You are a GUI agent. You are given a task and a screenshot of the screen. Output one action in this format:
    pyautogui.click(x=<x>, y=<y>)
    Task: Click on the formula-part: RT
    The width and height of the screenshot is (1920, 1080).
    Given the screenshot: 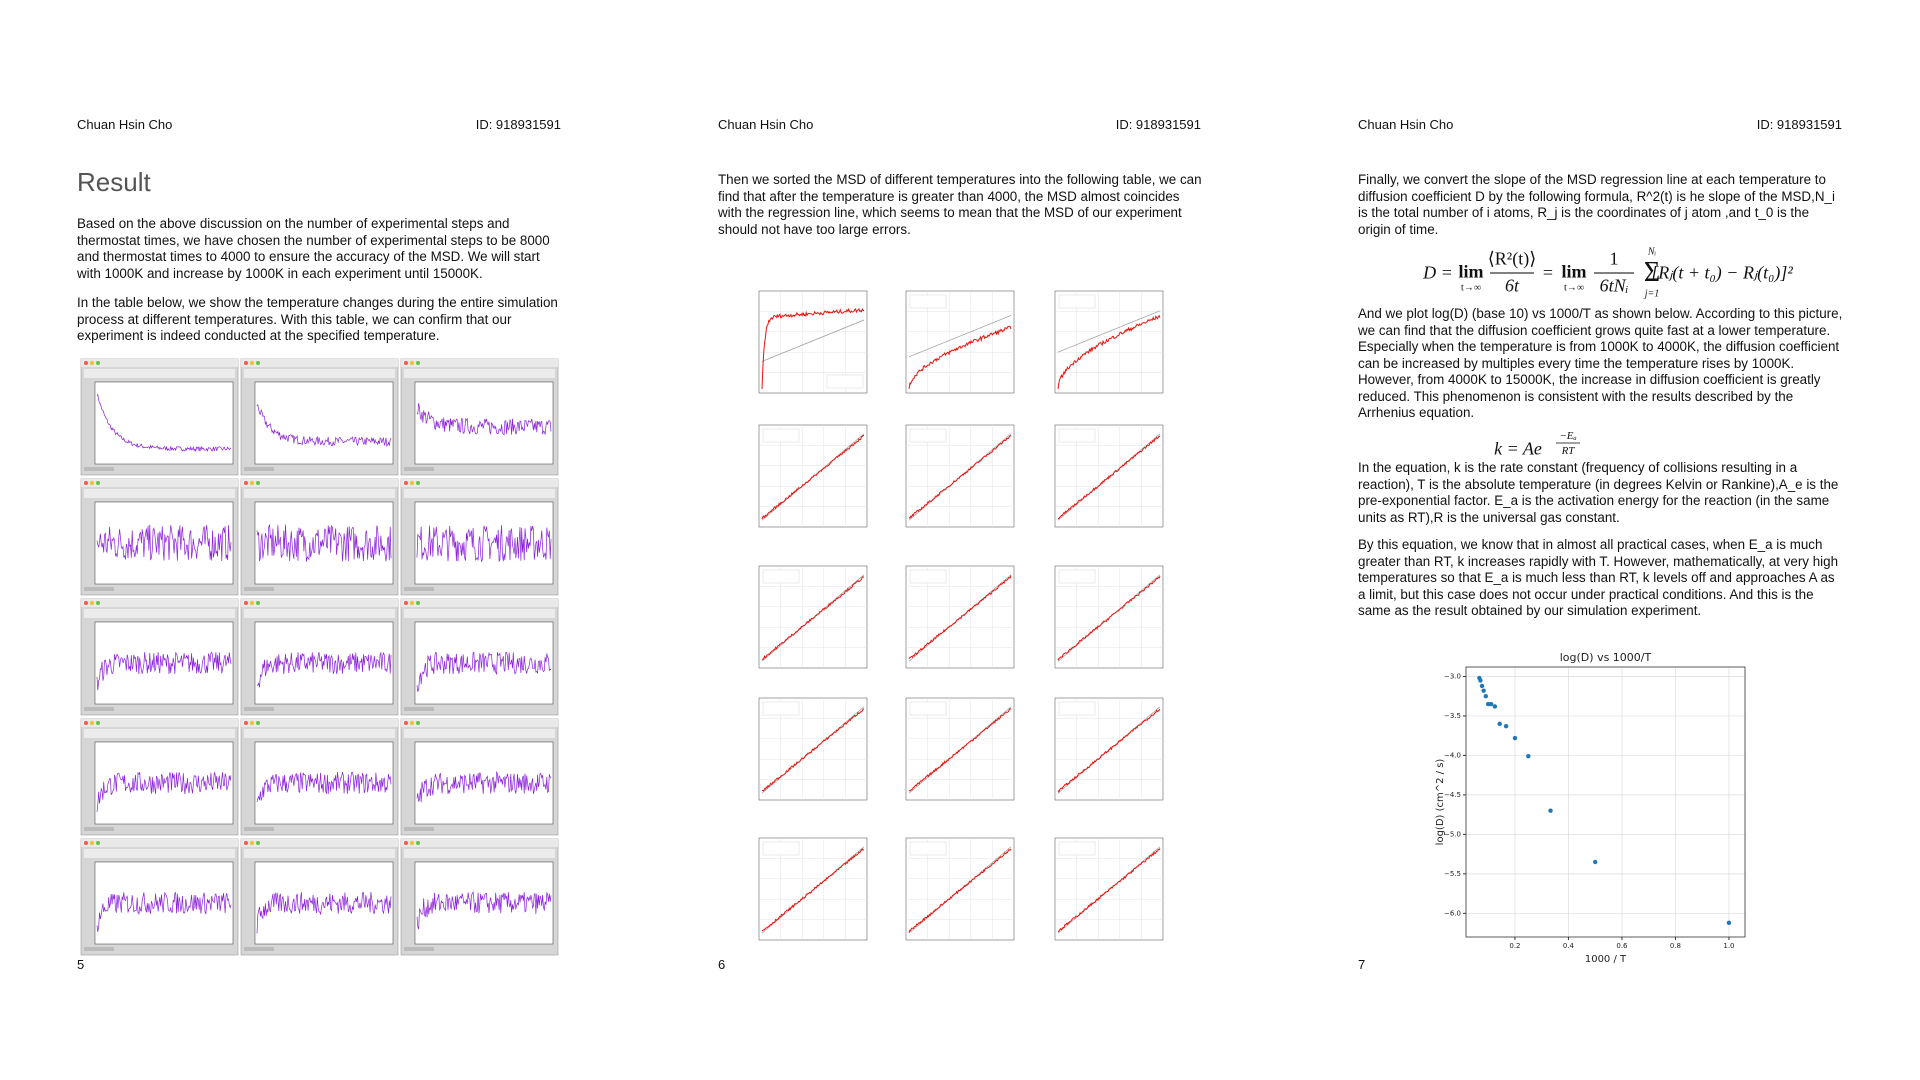 What is the action you would take?
    pyautogui.click(x=1568, y=451)
    